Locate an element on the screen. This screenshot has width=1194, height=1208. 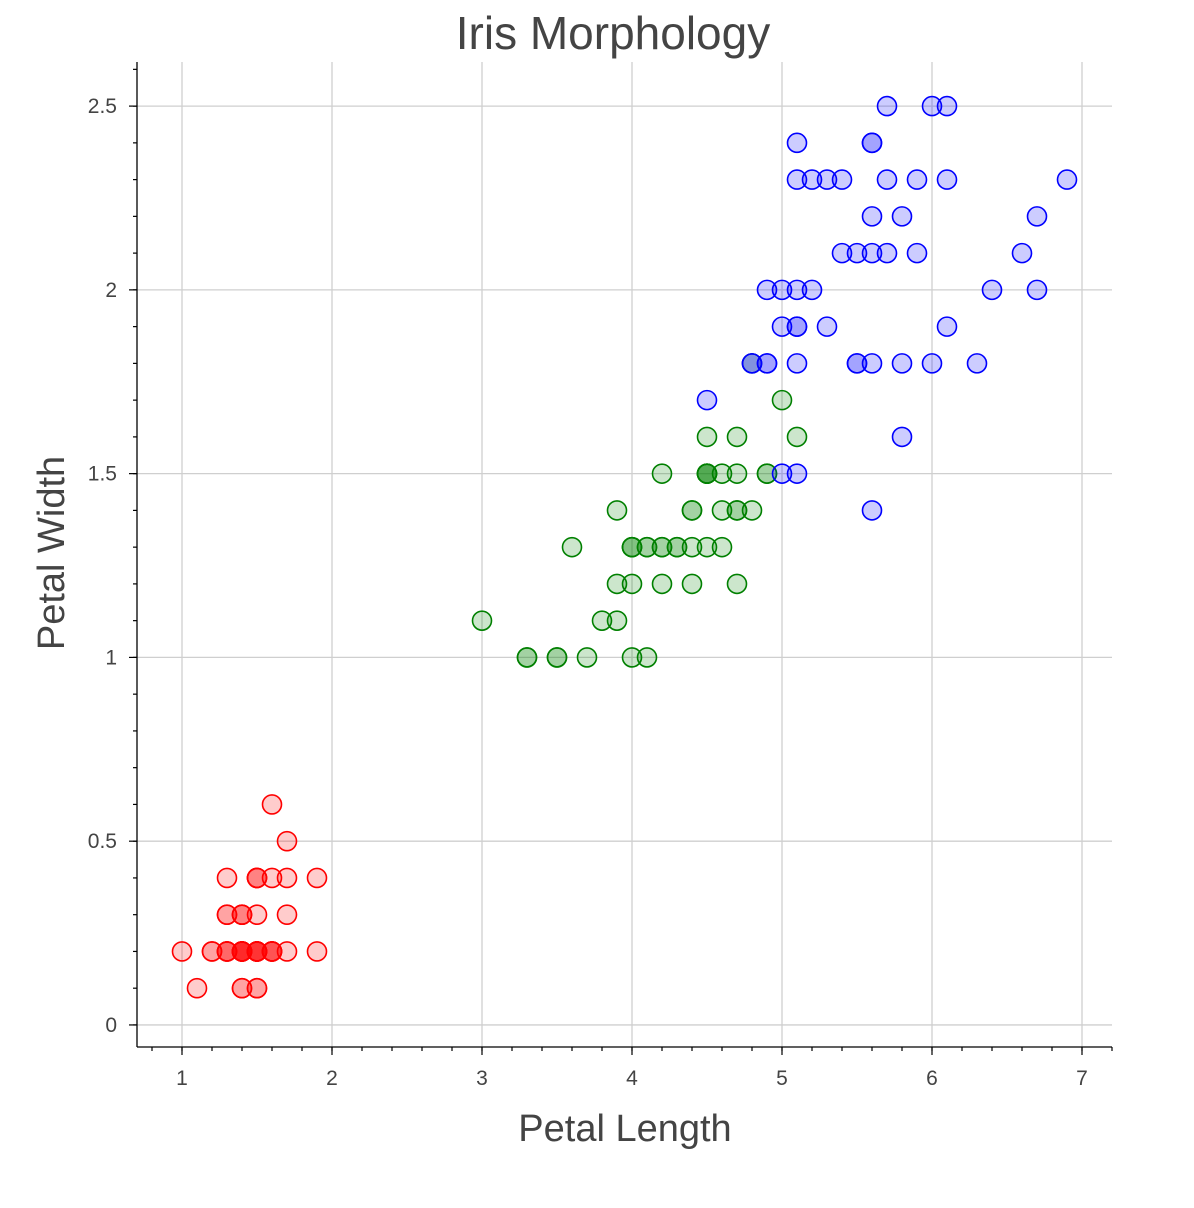
y-tick-label: 1 is located at coordinates (111, 657).